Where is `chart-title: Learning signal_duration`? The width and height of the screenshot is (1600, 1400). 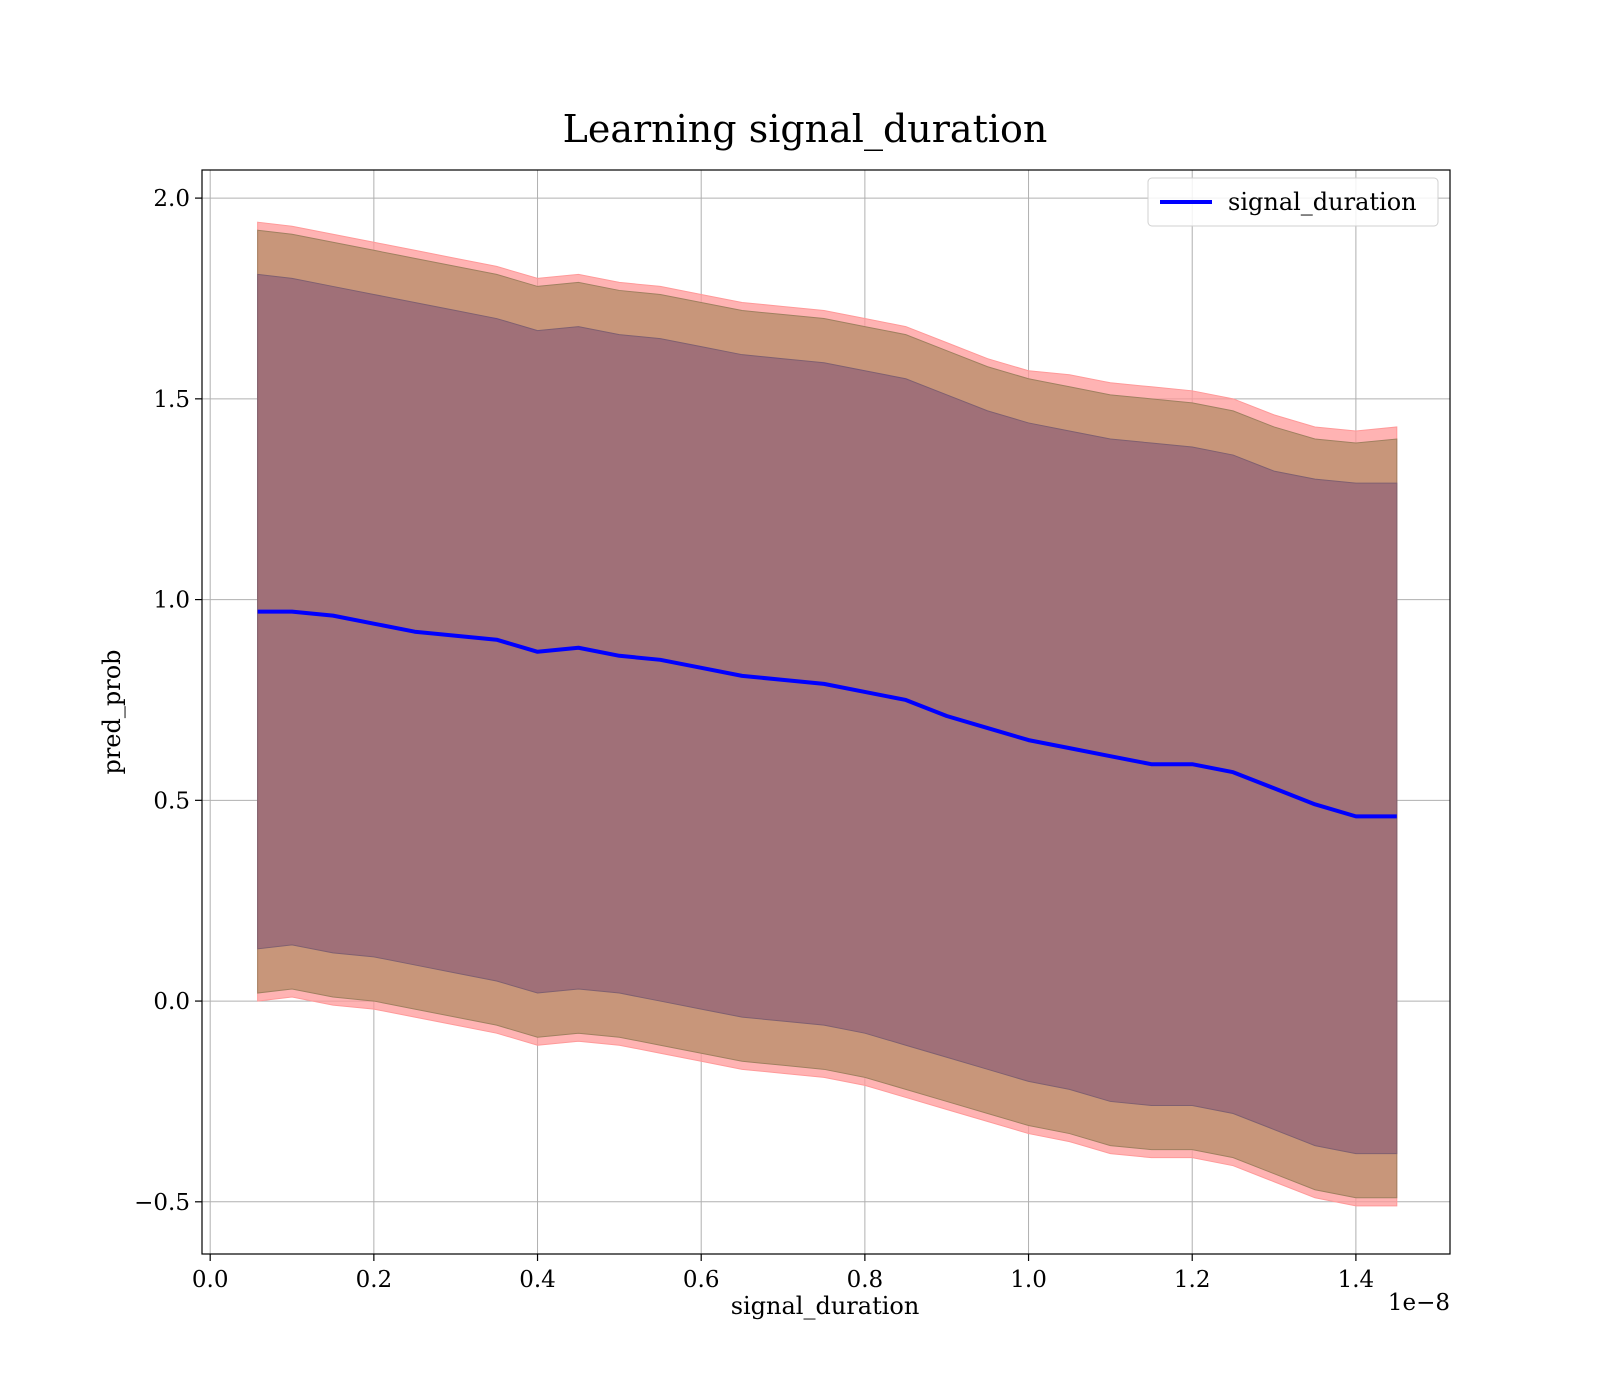 chart-title: Learning signal_duration is located at coordinates (805, 129).